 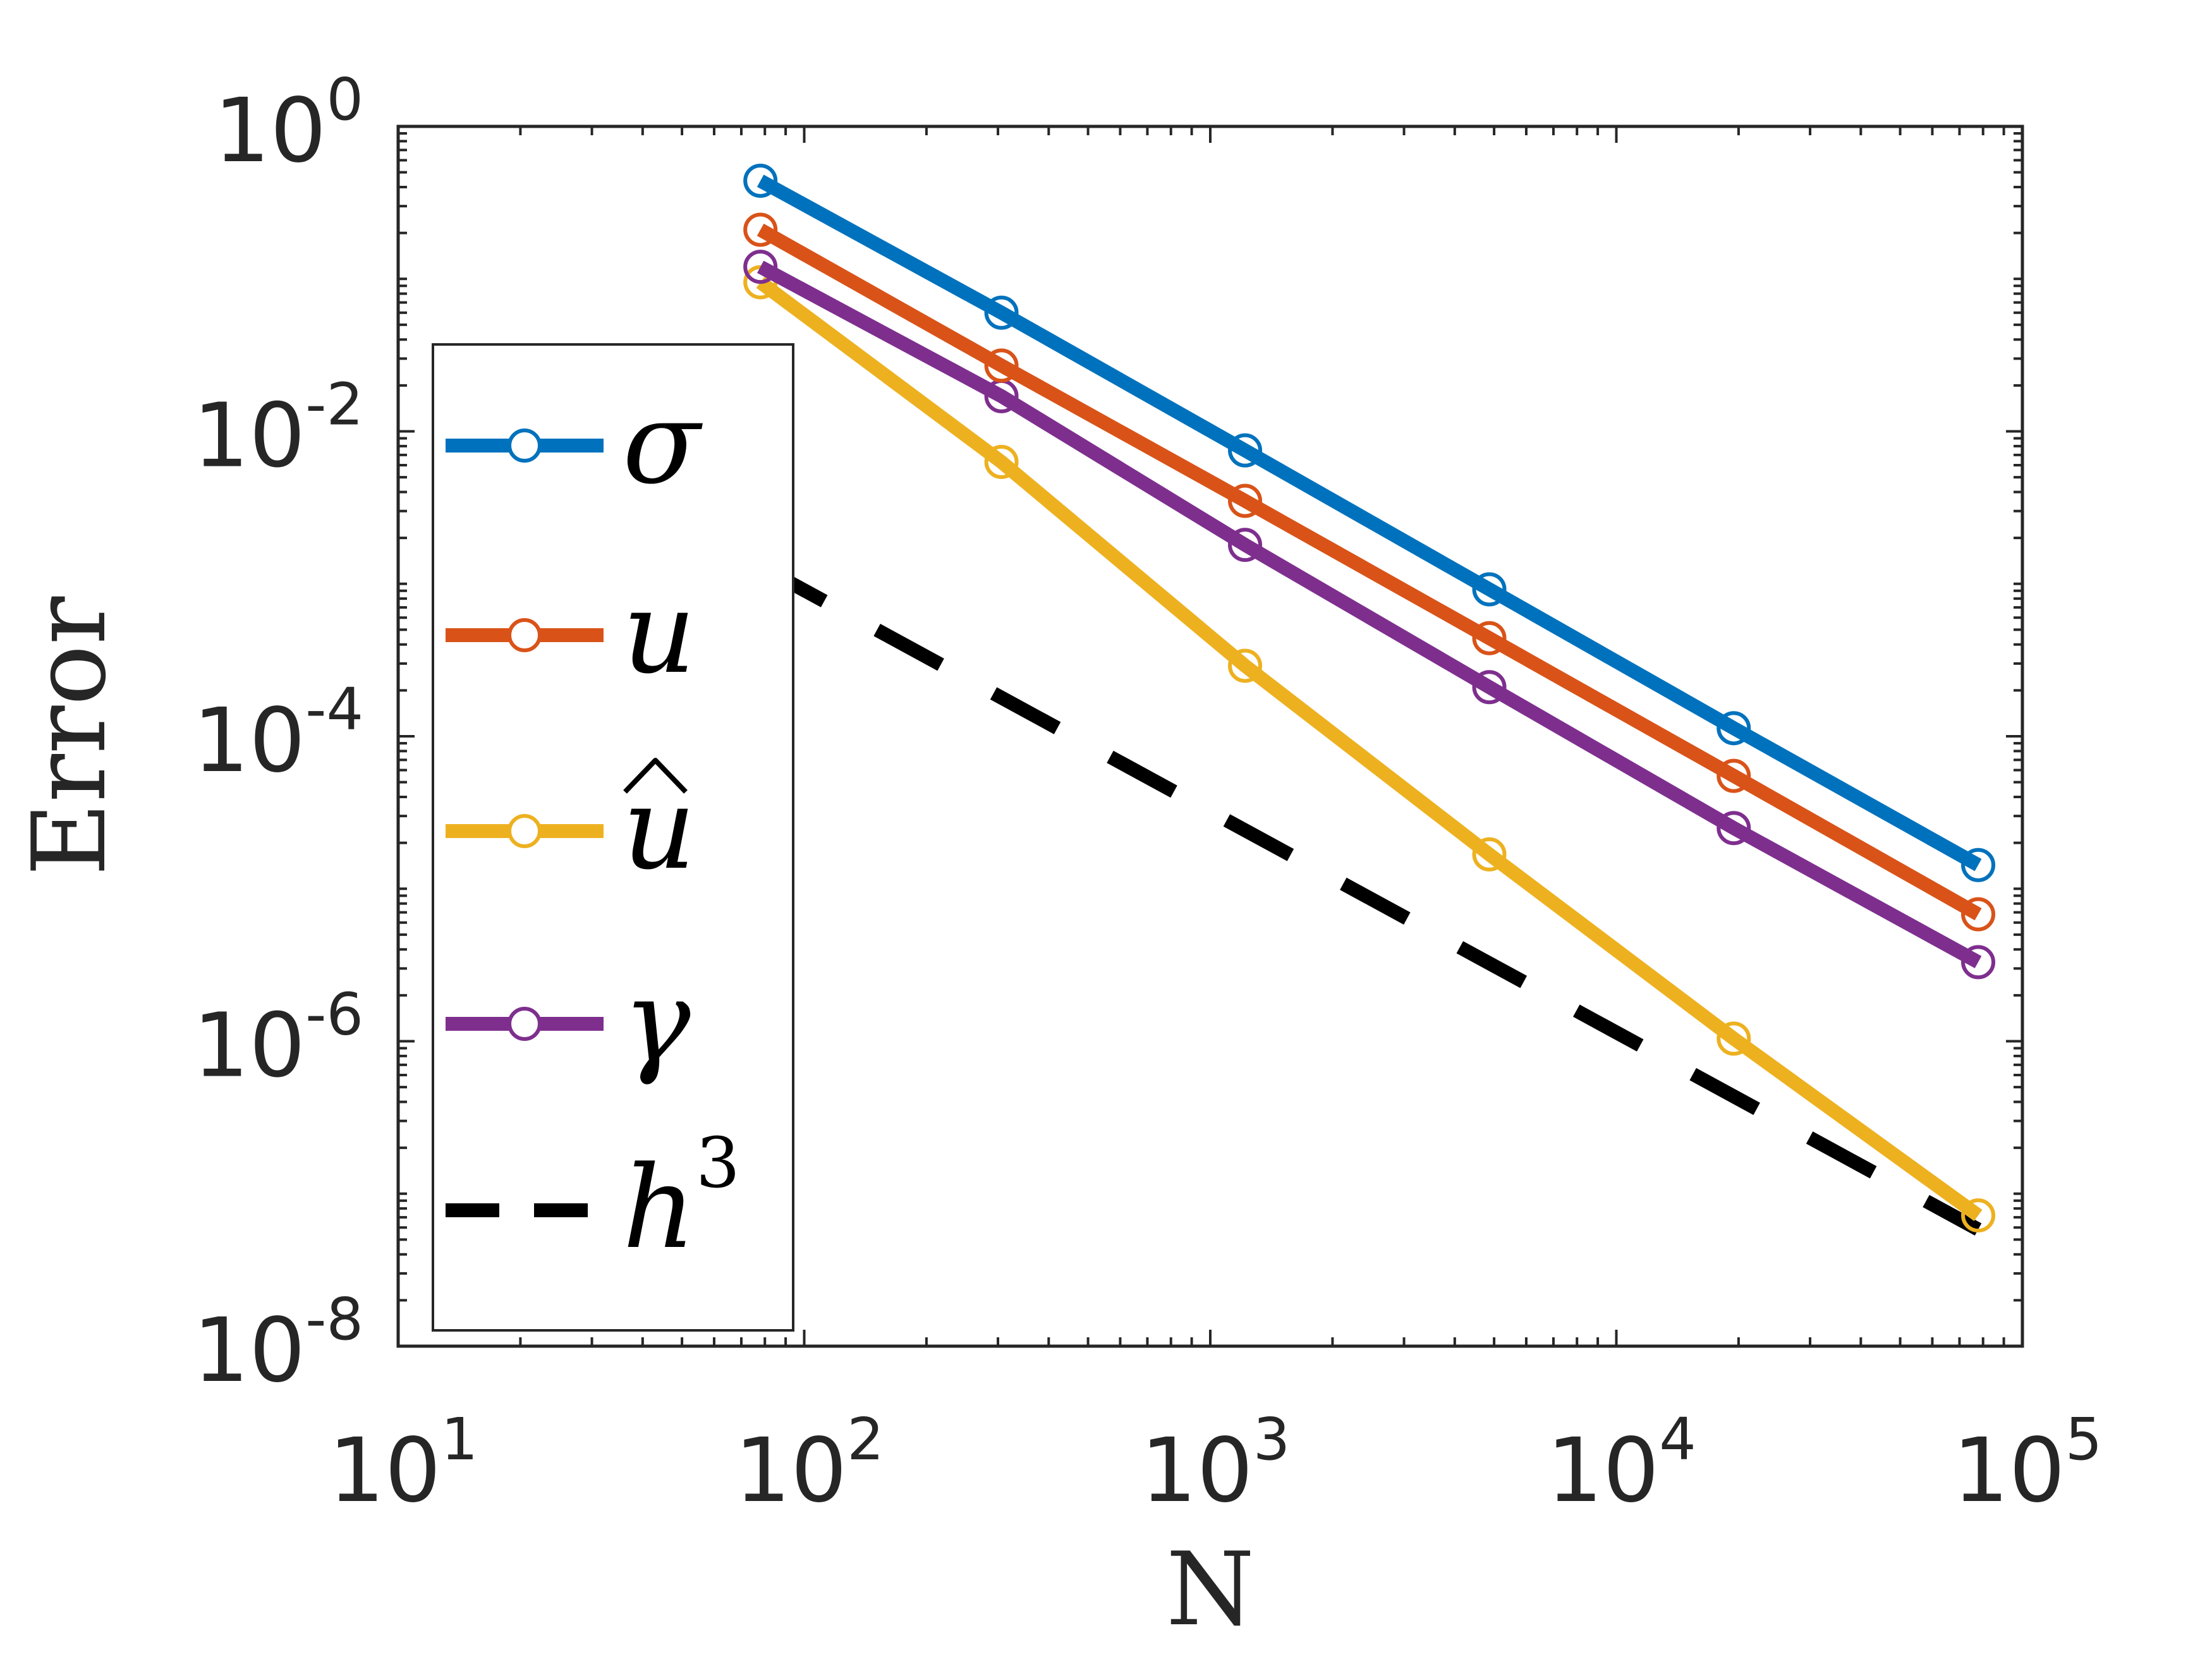 I want to click on y-tick-label: 10⁻⁶, so click(x=278, y=1039).